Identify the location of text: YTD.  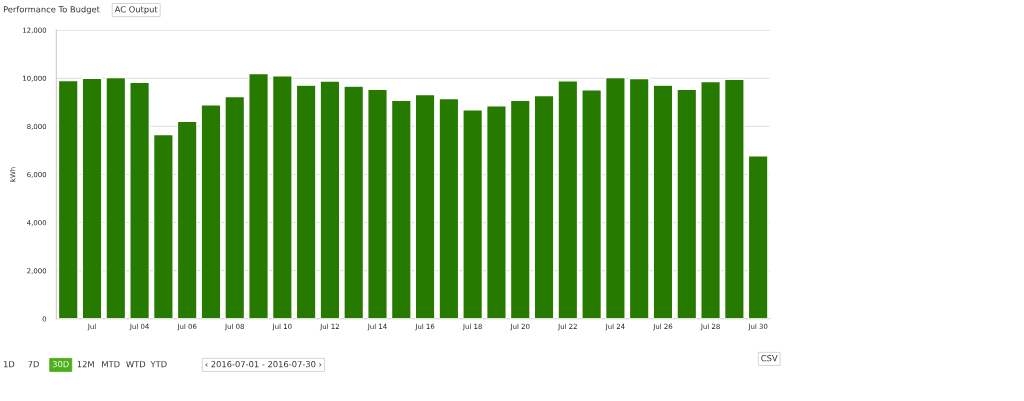
(158, 364).